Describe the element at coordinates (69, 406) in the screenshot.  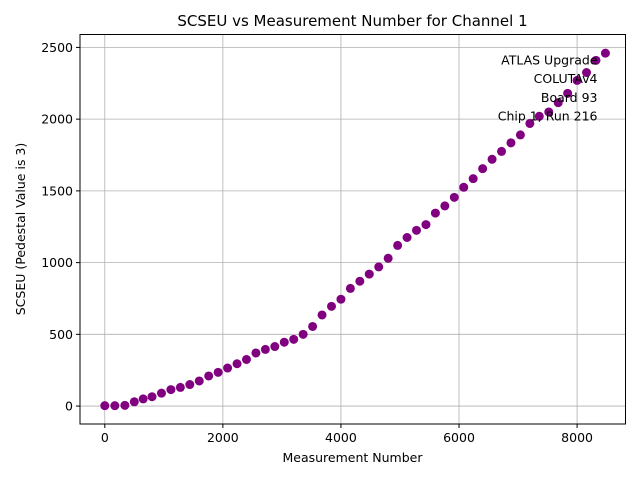
I see `y-tick-label: 0` at that location.